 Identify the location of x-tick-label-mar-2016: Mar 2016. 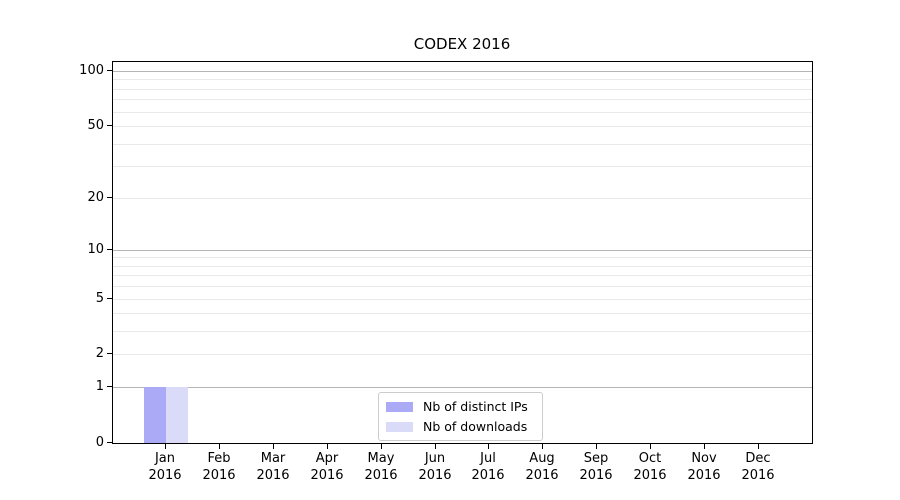
(273, 467).